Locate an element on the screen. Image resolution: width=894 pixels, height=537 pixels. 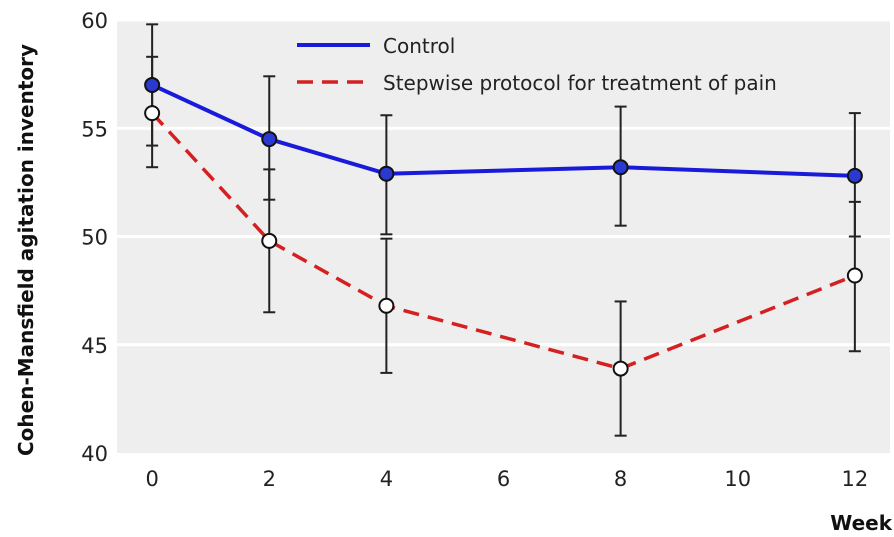
x-tick-label: 2 is located at coordinates (269, 479).